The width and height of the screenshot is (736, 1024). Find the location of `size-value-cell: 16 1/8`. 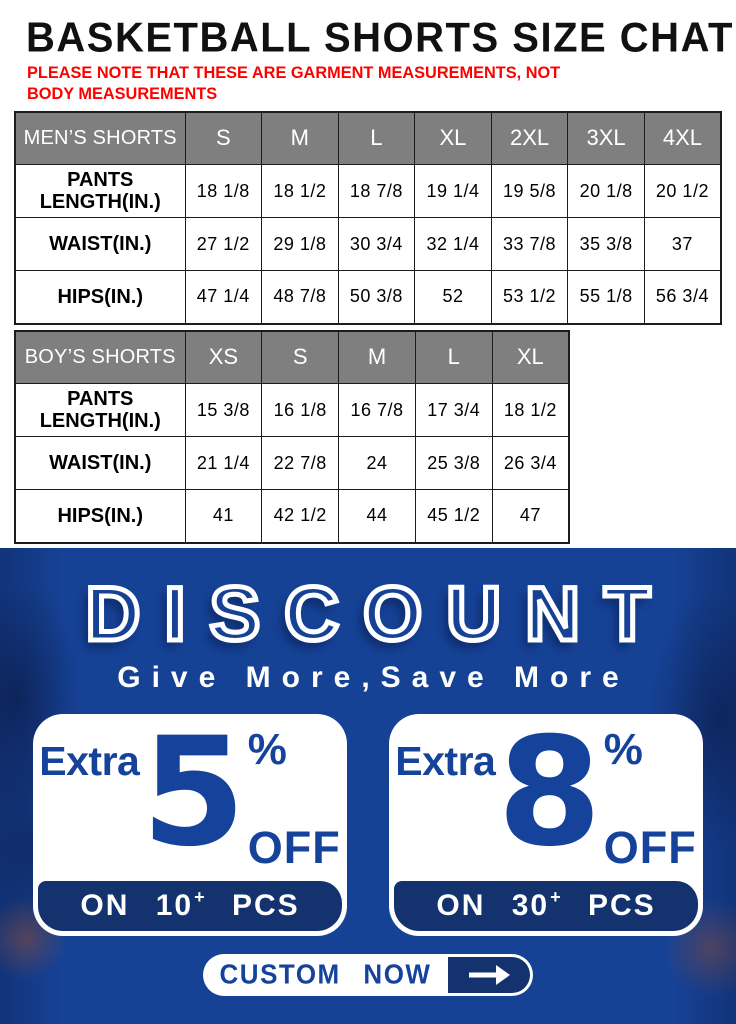

size-value-cell: 16 1/8 is located at coordinates (300, 410).